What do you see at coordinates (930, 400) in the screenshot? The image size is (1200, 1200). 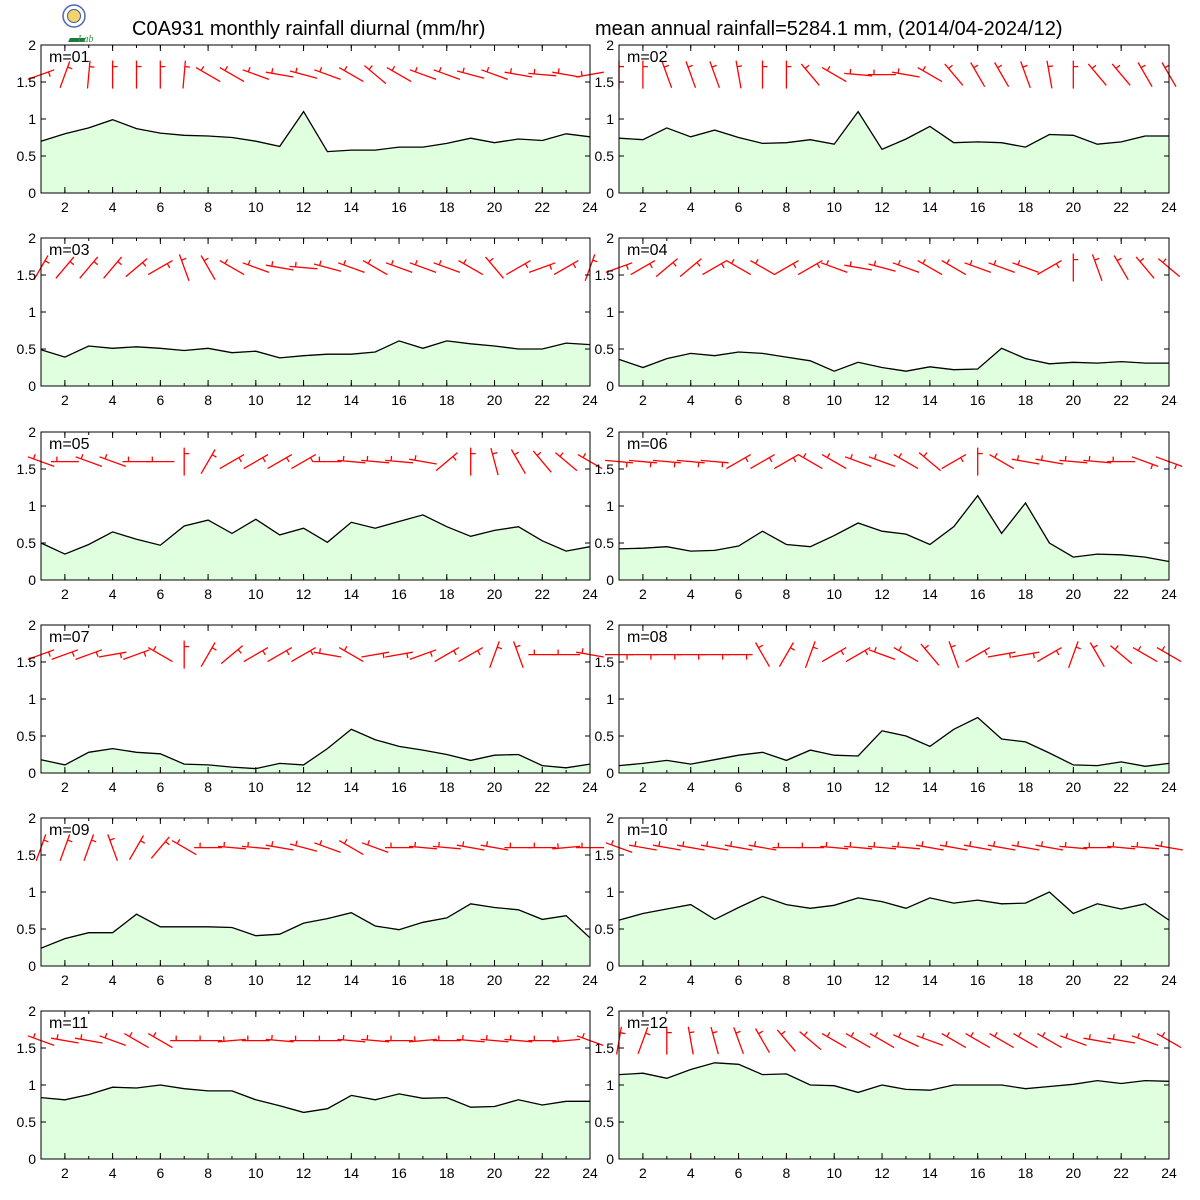 I see `x-tick-label: 14` at bounding box center [930, 400].